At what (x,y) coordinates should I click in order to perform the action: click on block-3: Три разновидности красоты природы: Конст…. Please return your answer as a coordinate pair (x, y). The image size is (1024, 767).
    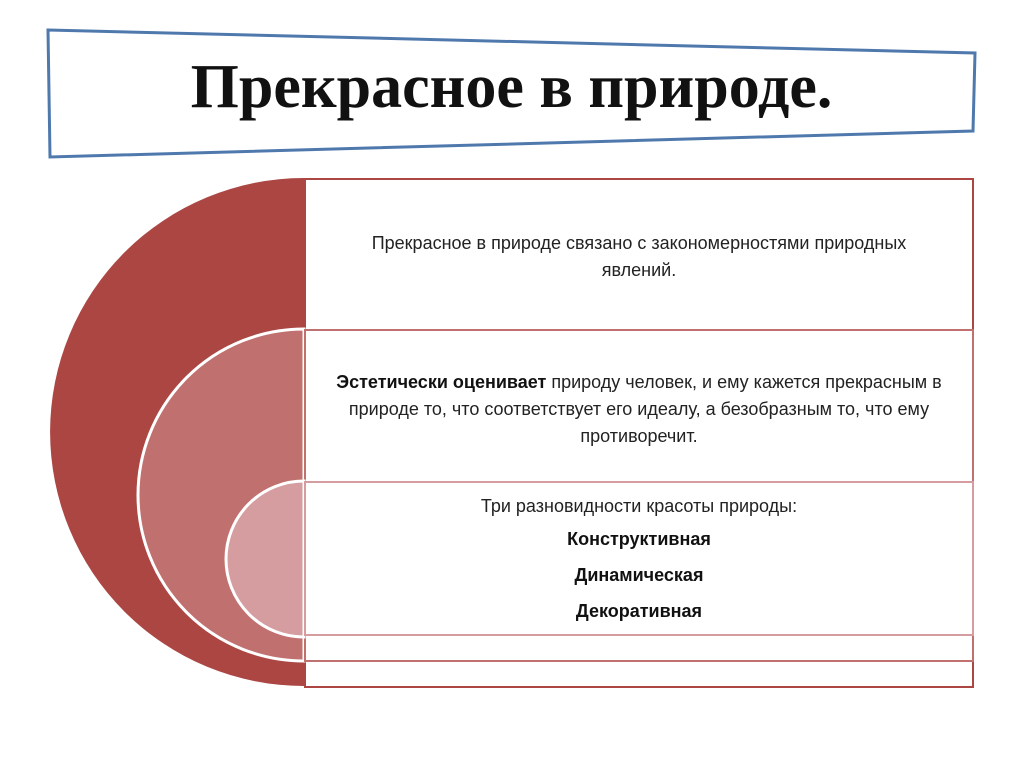
    Looking at the image, I should click on (639, 560).